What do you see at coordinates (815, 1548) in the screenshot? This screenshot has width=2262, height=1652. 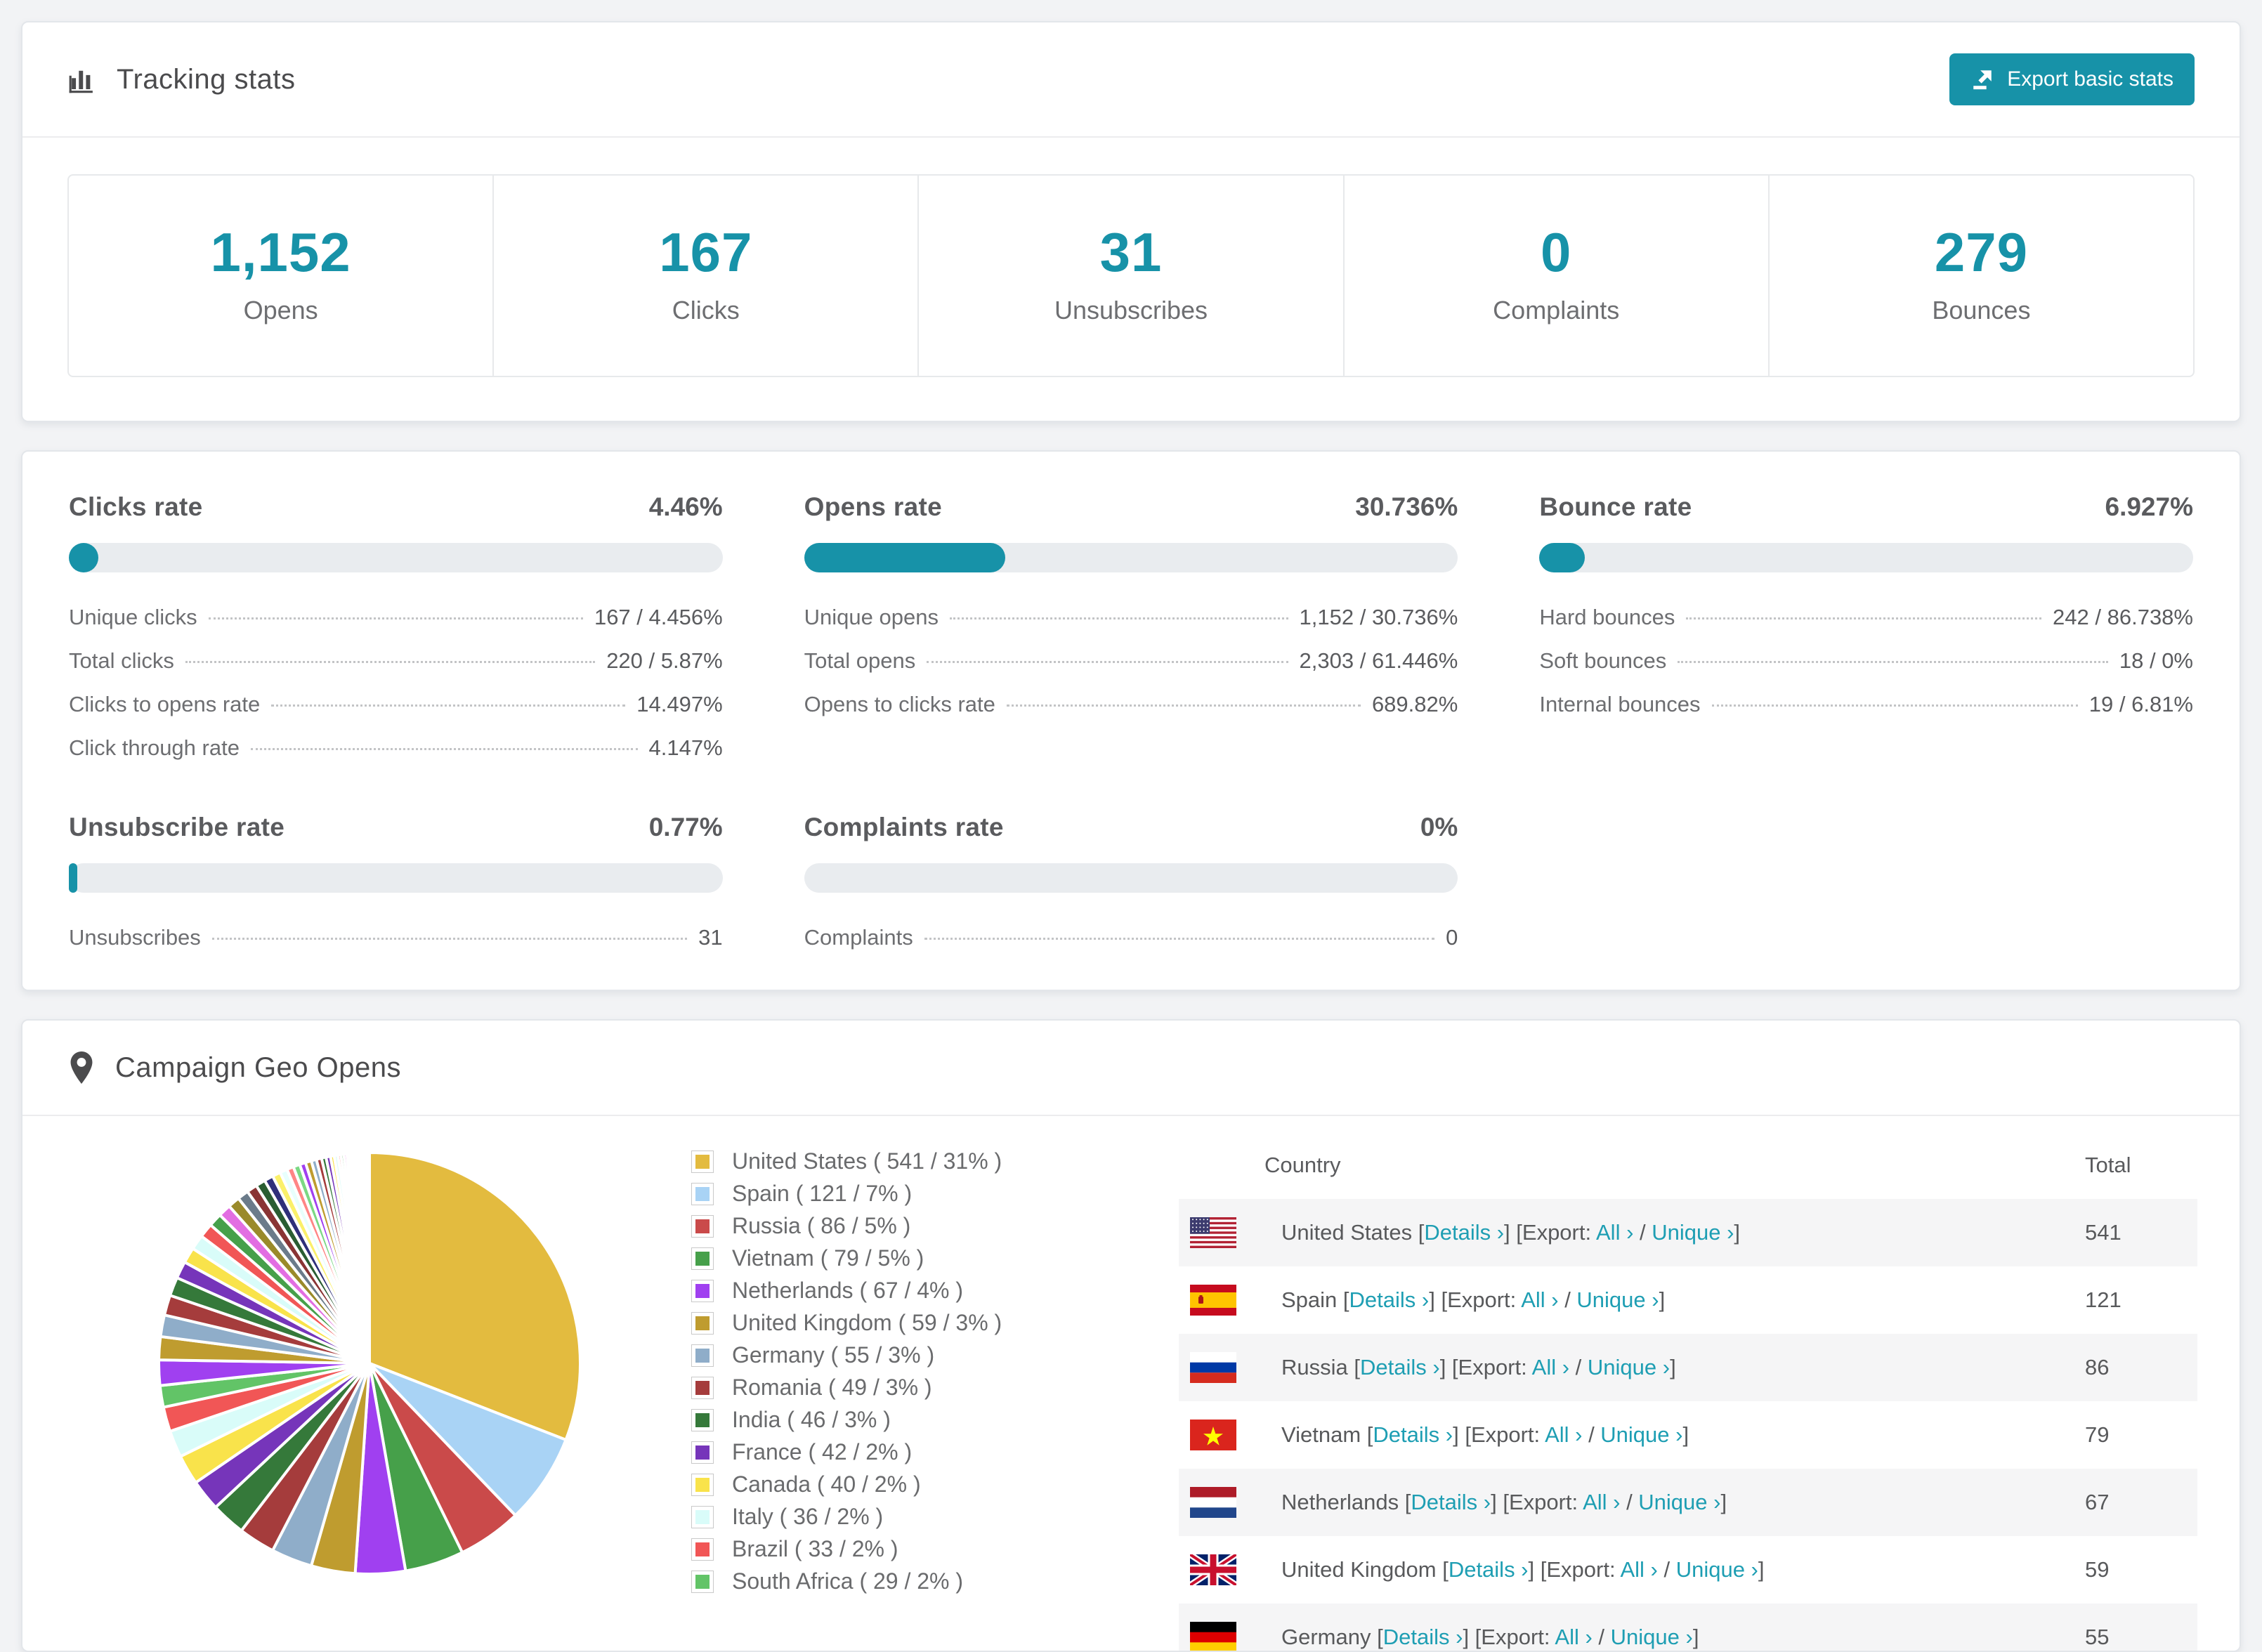 I see `legend-label: Brazil ( 33 / 2% )` at bounding box center [815, 1548].